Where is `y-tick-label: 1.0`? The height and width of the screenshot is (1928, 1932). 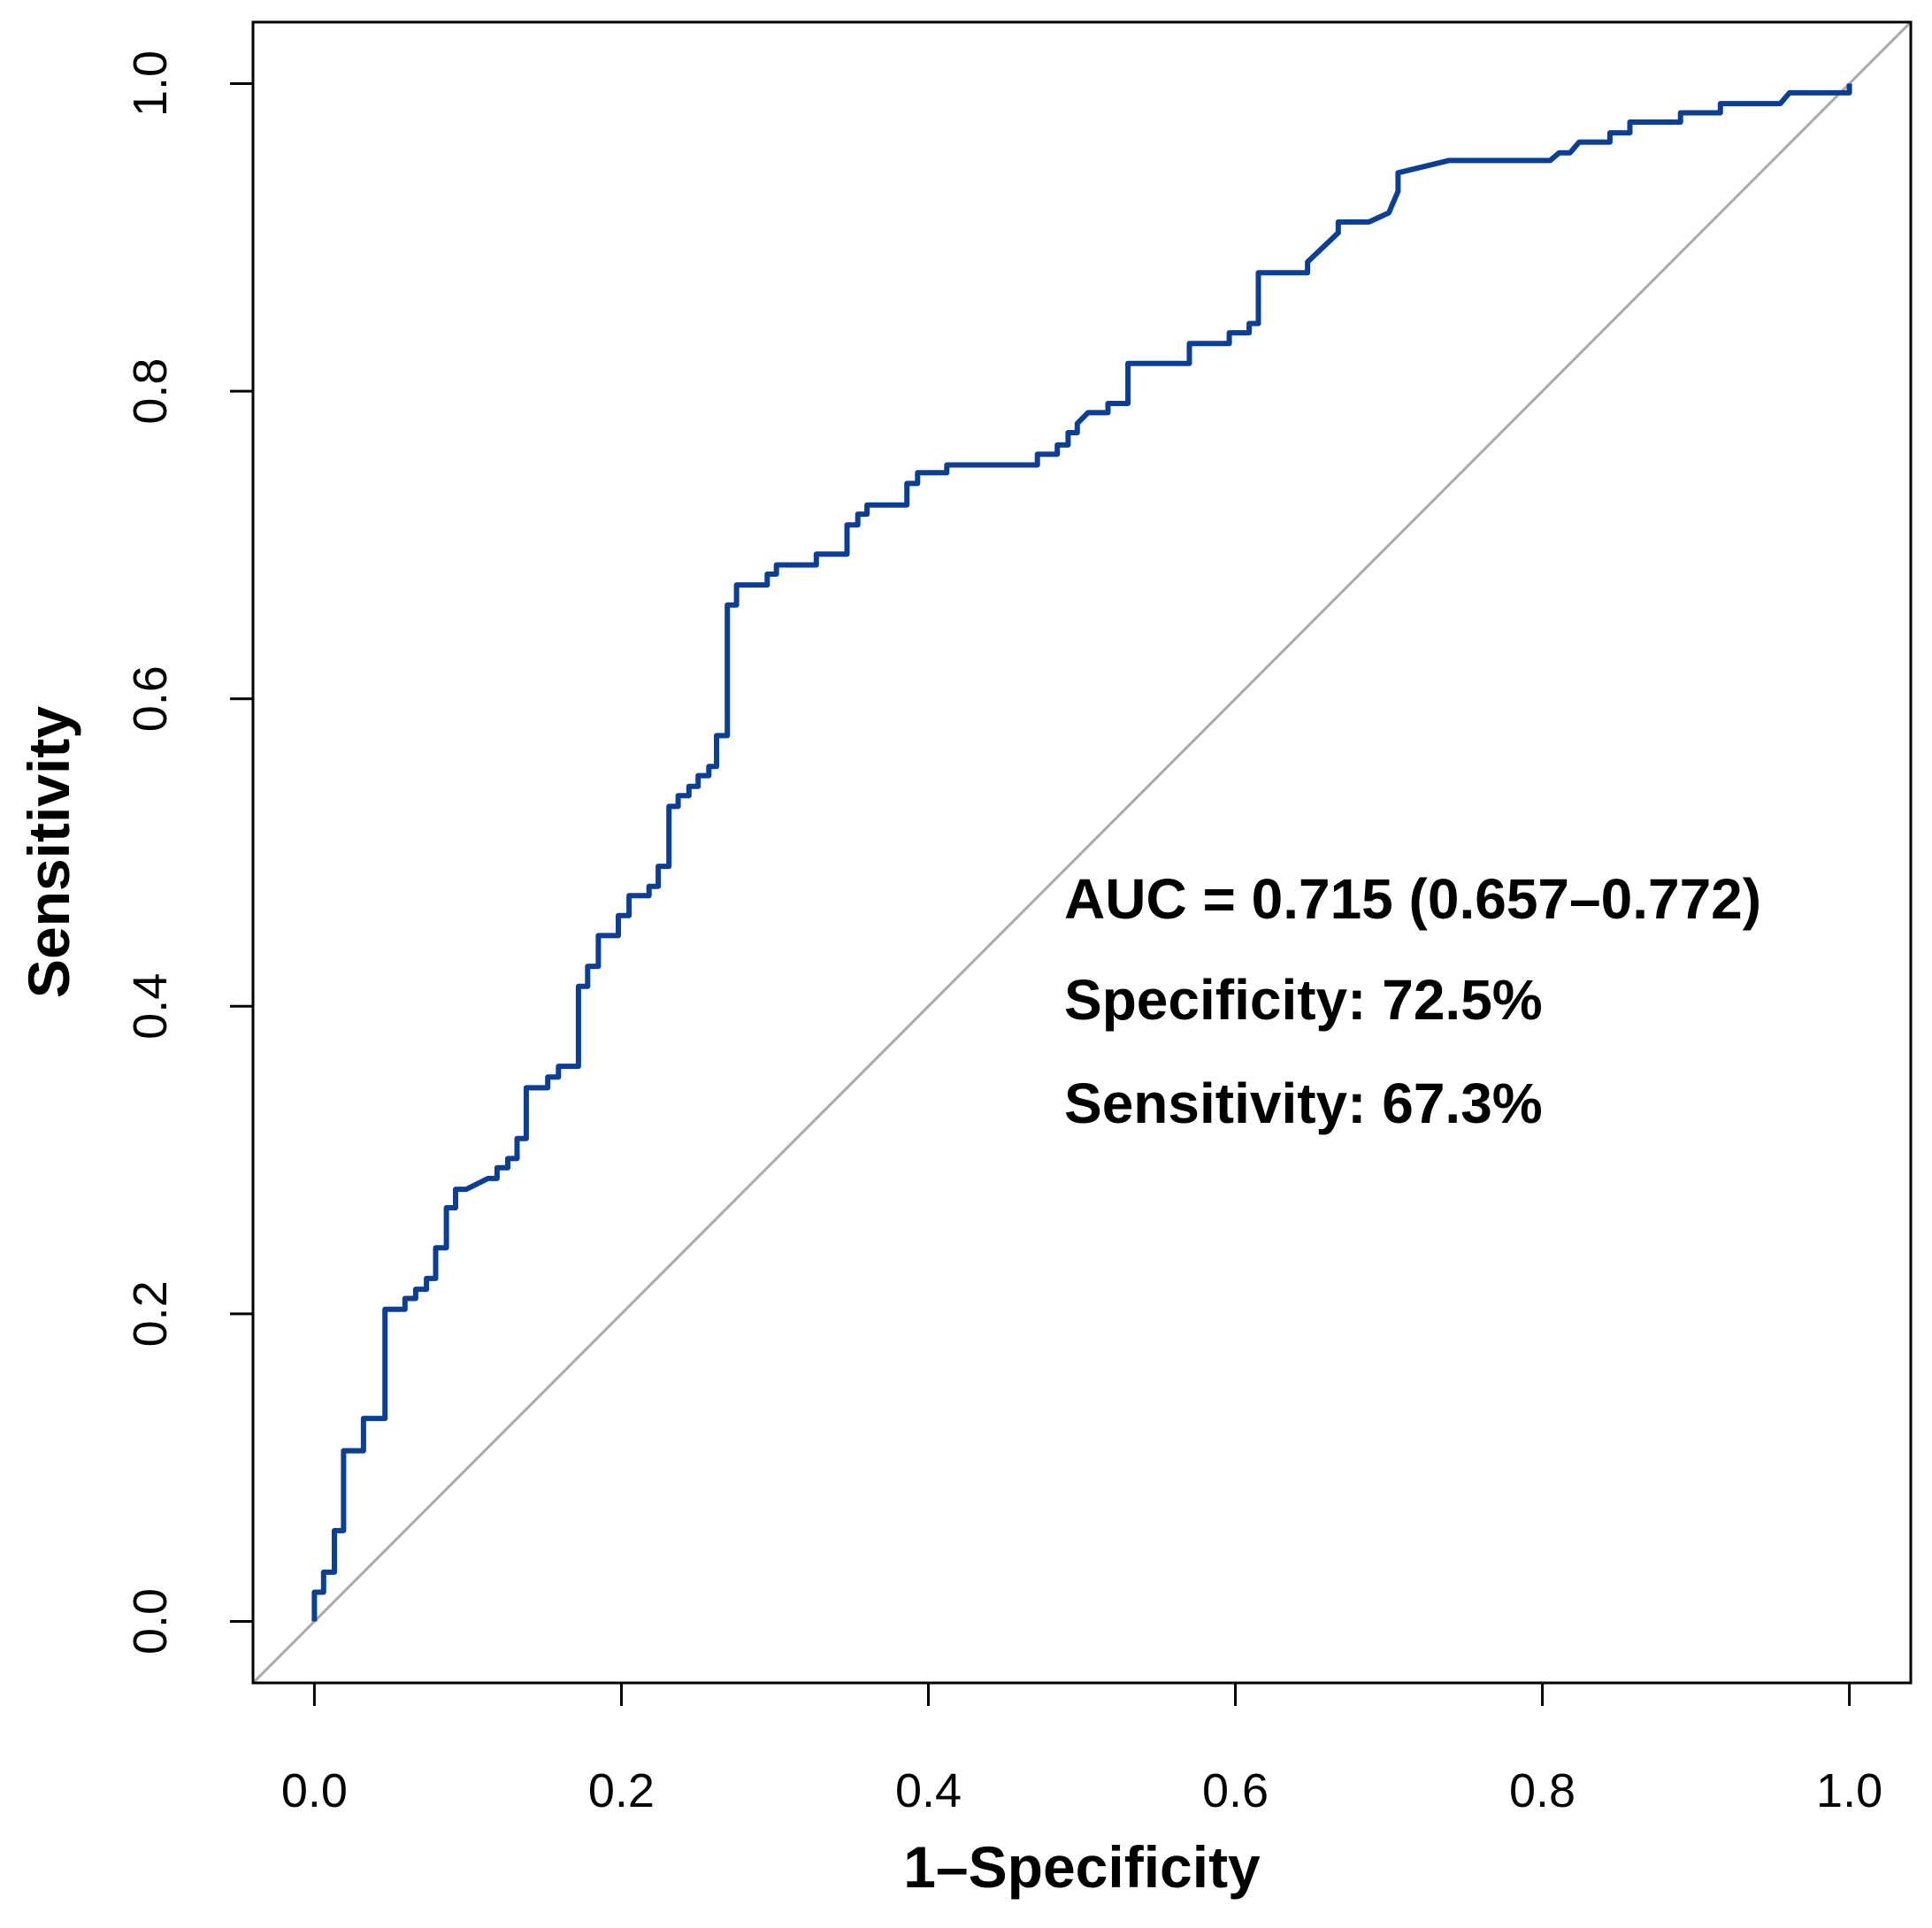 y-tick-label: 1.0 is located at coordinates (150, 83).